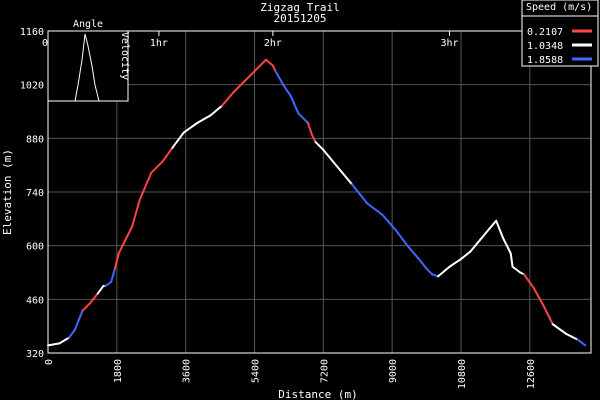 The image size is (600, 400). Describe the element at coordinates (32, 86) in the screenshot. I see `y-tick-label: 1020` at that location.